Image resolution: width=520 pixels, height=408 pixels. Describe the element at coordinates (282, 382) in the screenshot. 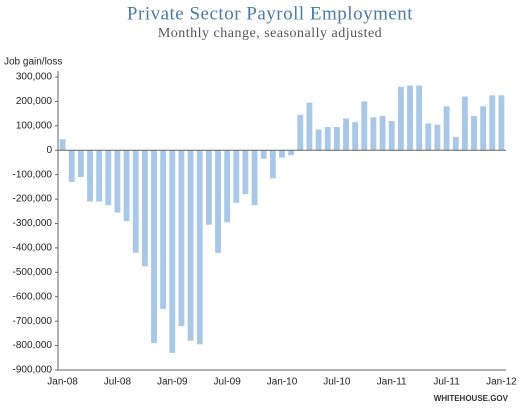

I see `x-tick-label: Jan-10` at that location.